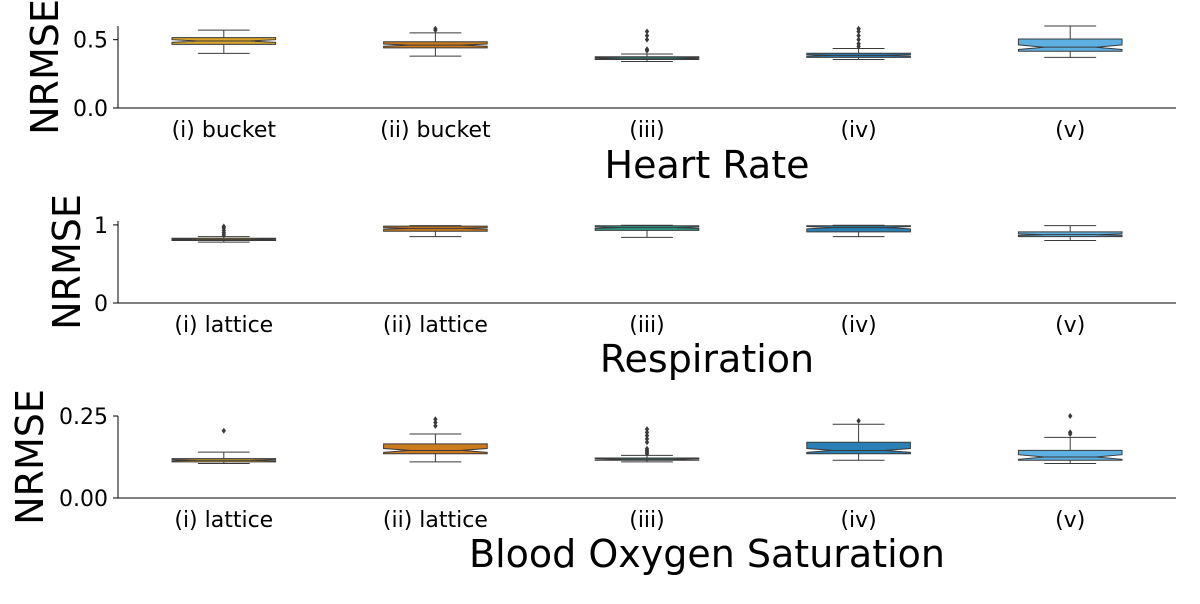 This screenshot has width=1200, height=604. What do you see at coordinates (83, 417) in the screenshot?
I see `y-tick-label: 0.25` at bounding box center [83, 417].